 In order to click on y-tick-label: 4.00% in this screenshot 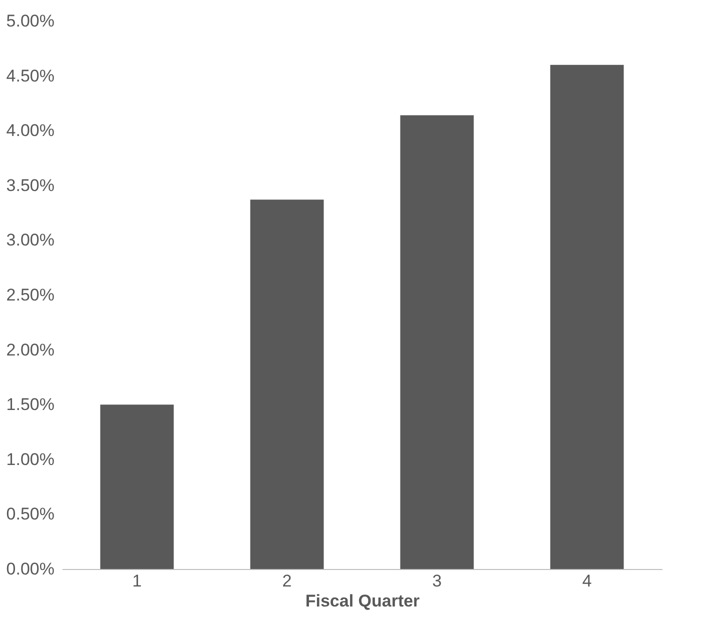, I will do `click(30, 130)`.